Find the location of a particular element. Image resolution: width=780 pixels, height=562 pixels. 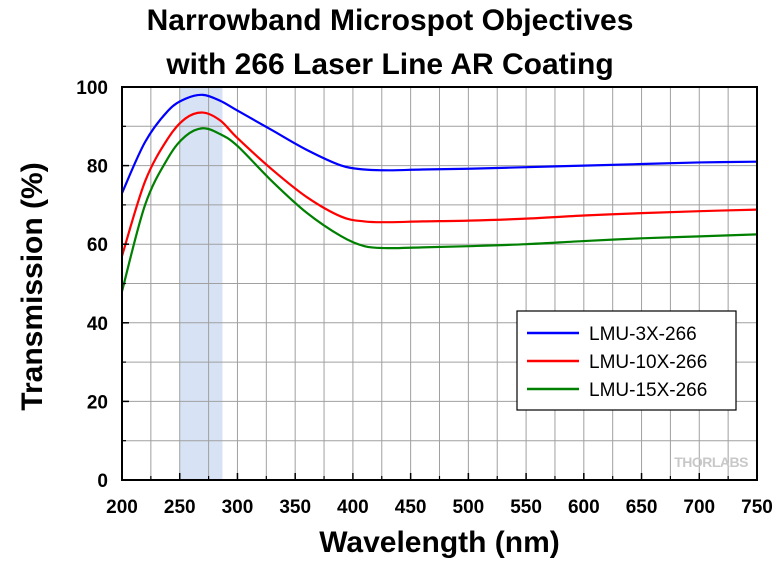

chart-title-line-2: with 266 Laser Line AR Coating is located at coordinates (390, 64).